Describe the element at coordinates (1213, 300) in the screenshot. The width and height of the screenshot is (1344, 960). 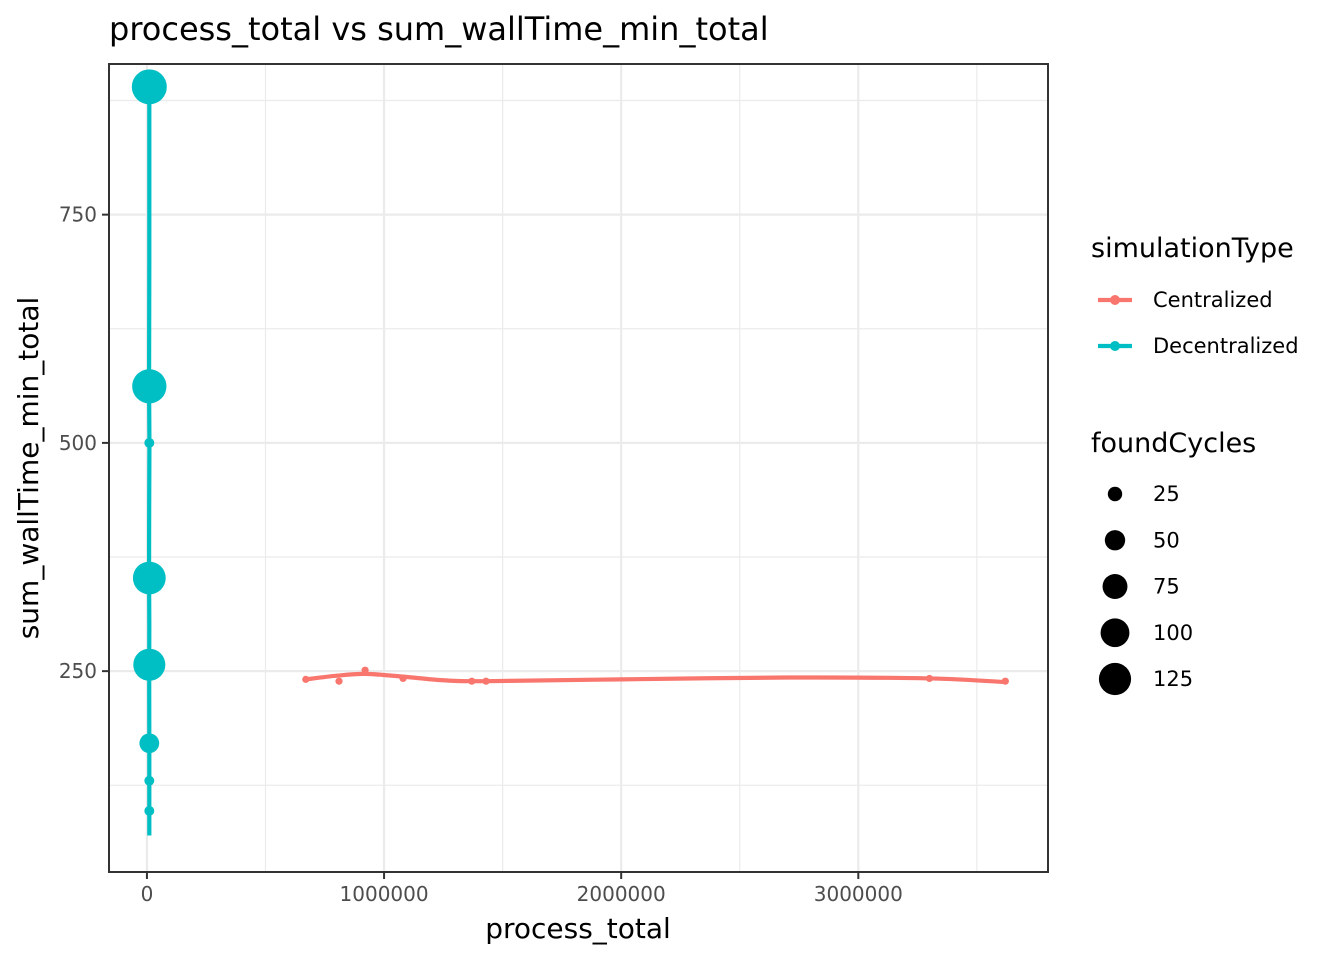
I see `color-legend-label: Centralized` at that location.